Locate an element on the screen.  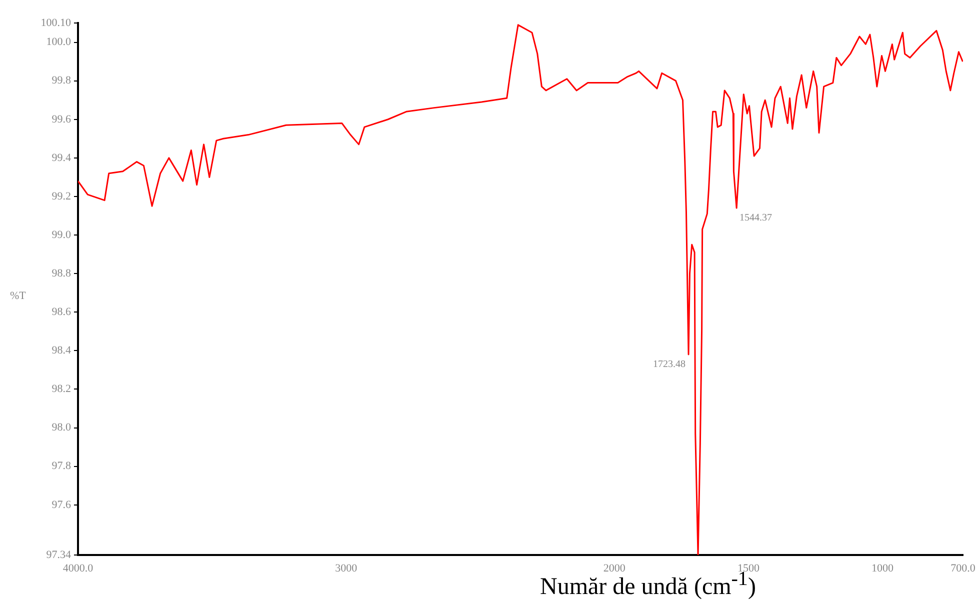
y-tick-label: 99.4 is located at coordinates (62, 158).